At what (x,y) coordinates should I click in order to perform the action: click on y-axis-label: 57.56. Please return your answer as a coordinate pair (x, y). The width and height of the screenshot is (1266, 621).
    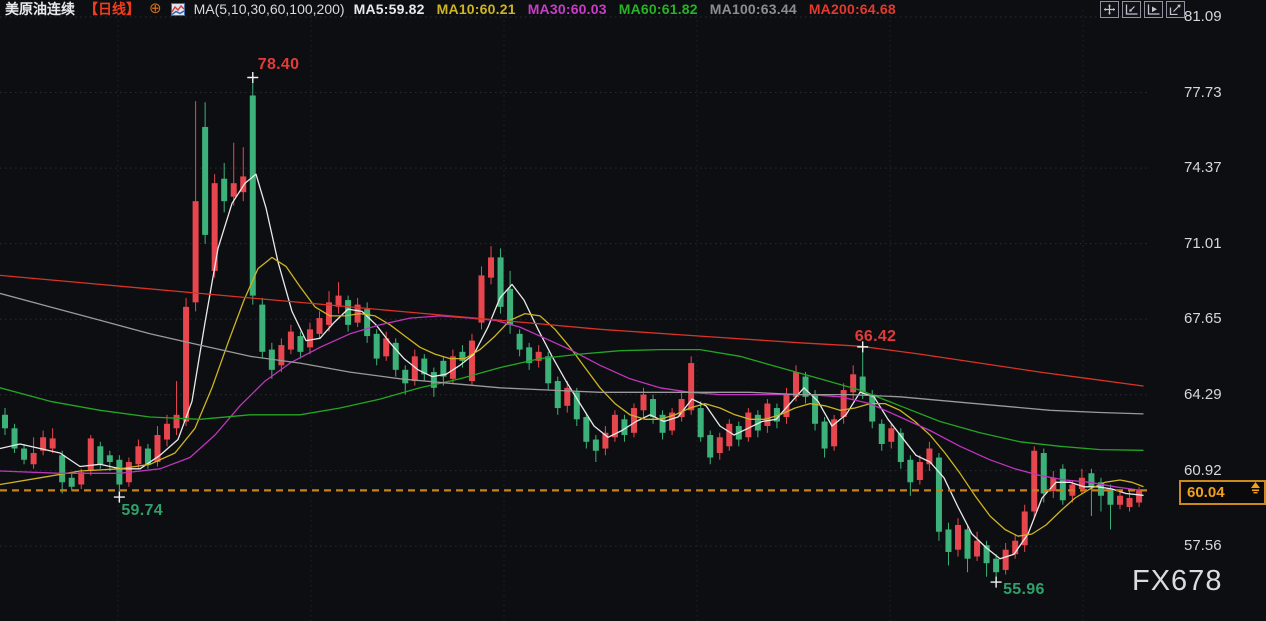
    Looking at the image, I should click on (1203, 546).